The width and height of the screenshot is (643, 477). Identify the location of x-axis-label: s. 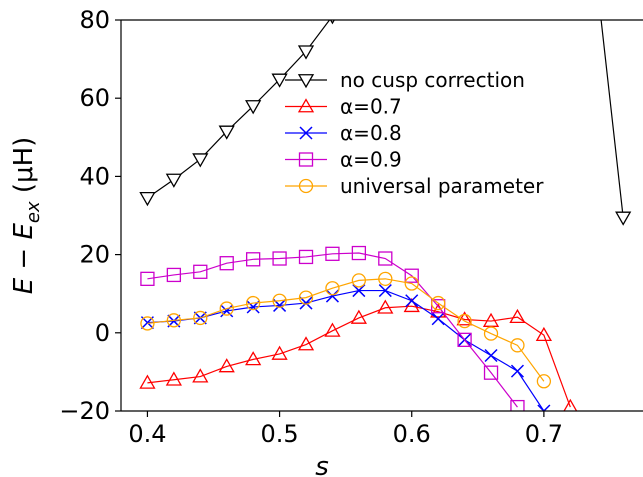
(322, 464).